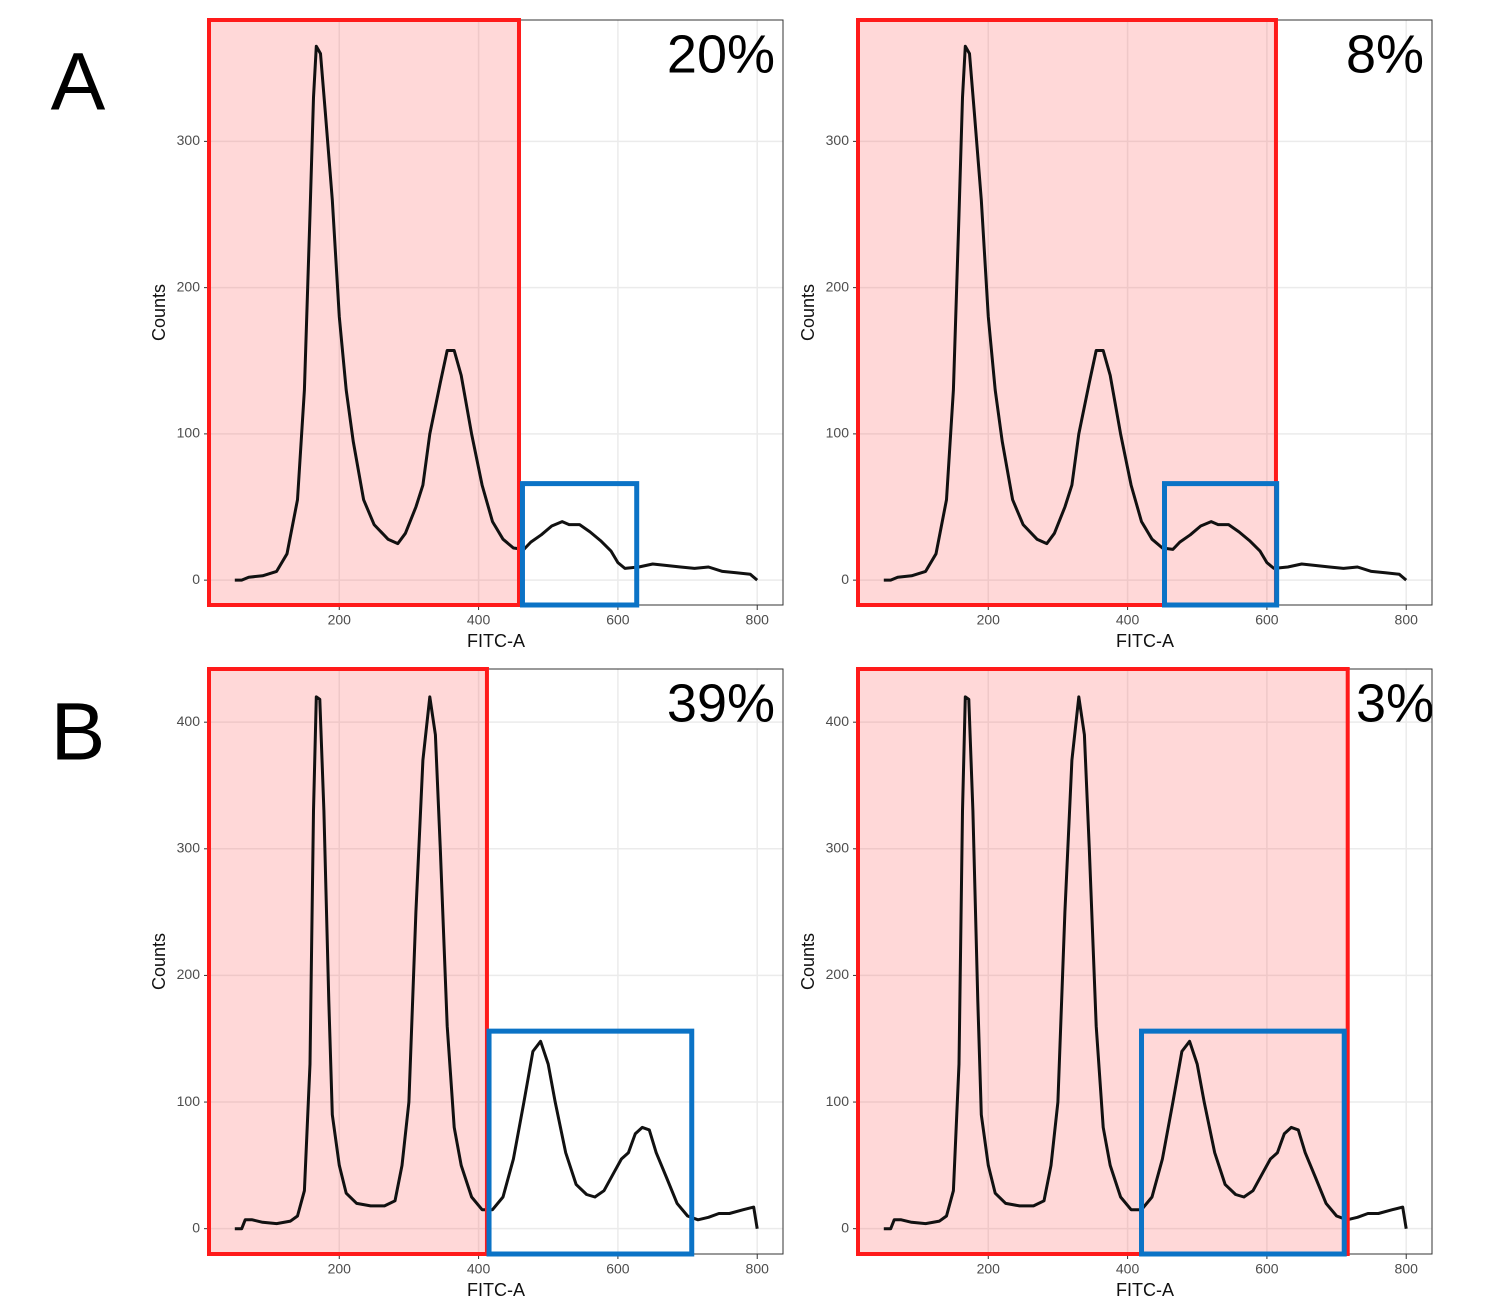 This screenshot has width=1512, height=1310. What do you see at coordinates (721, 703) in the screenshot?
I see `annotation: 39%` at bounding box center [721, 703].